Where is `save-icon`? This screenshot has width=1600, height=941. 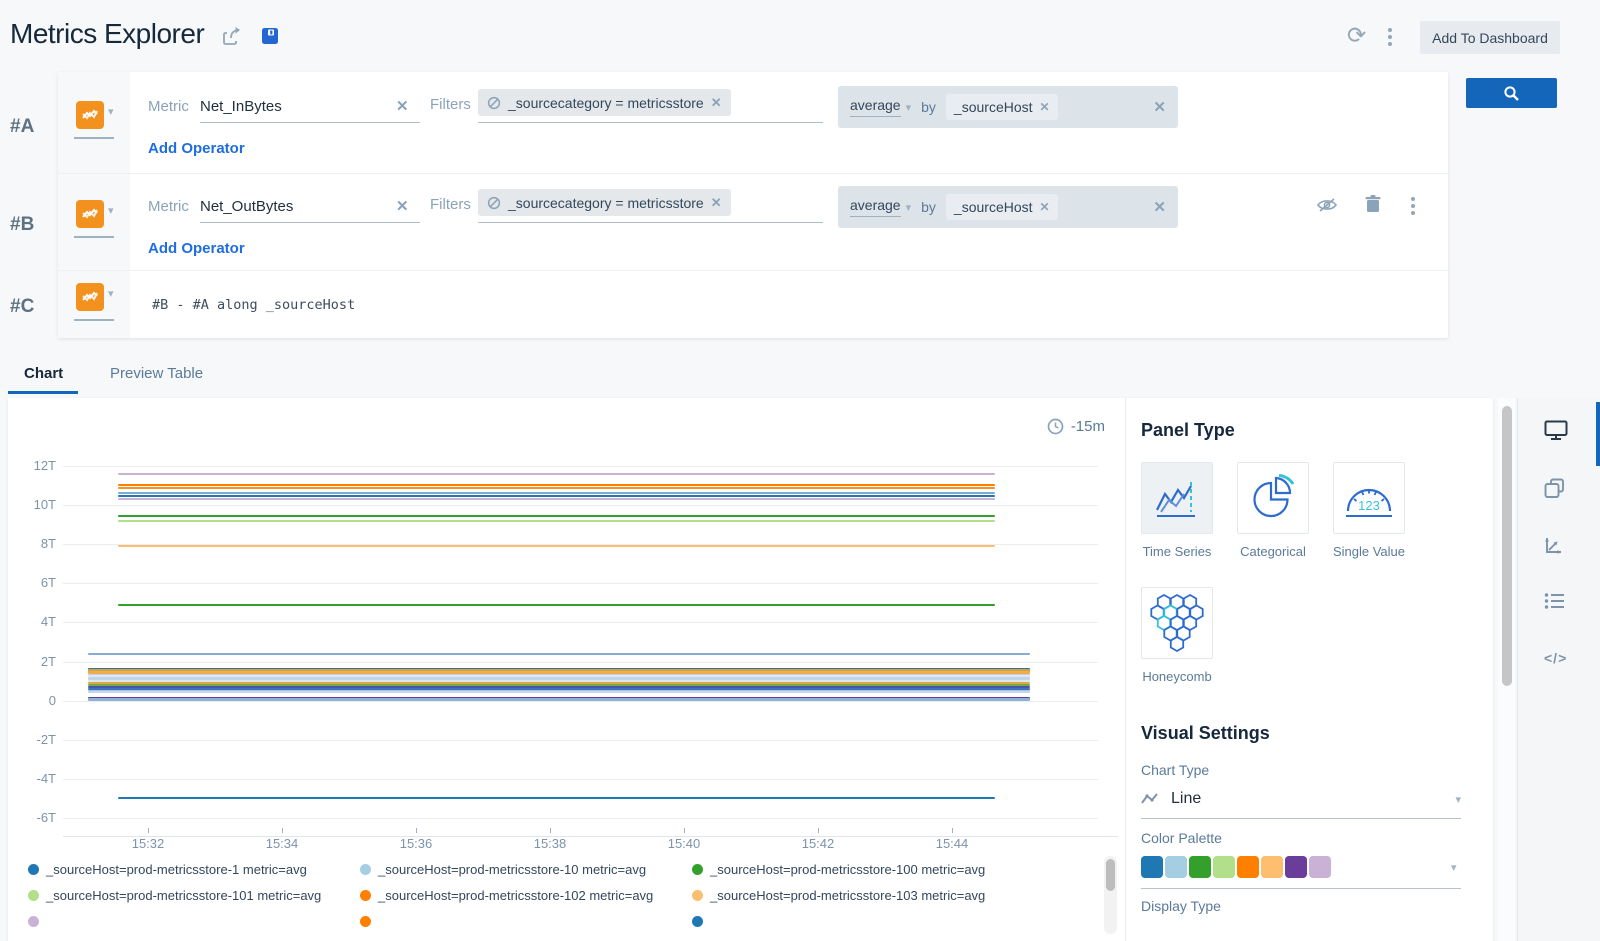 save-icon is located at coordinates (270, 36).